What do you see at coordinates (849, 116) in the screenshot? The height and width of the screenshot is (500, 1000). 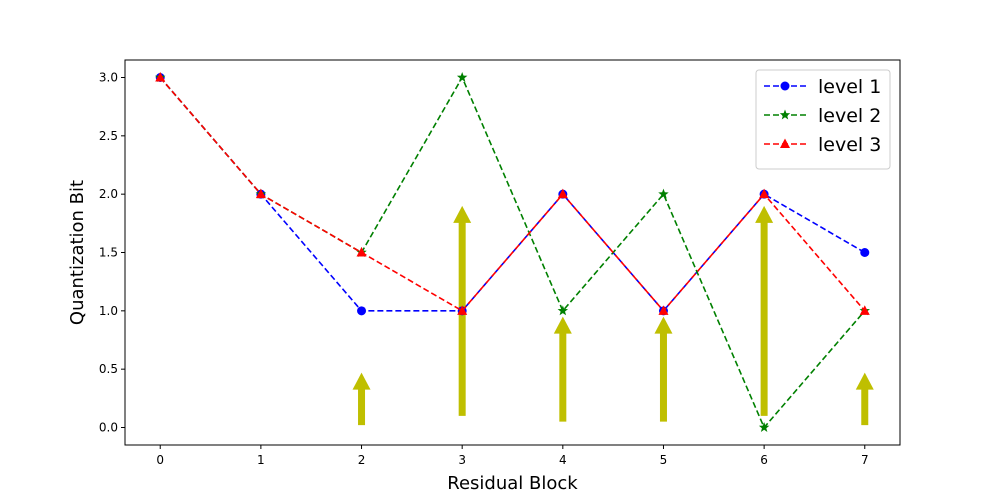 I see `legend-label: level 2` at bounding box center [849, 116].